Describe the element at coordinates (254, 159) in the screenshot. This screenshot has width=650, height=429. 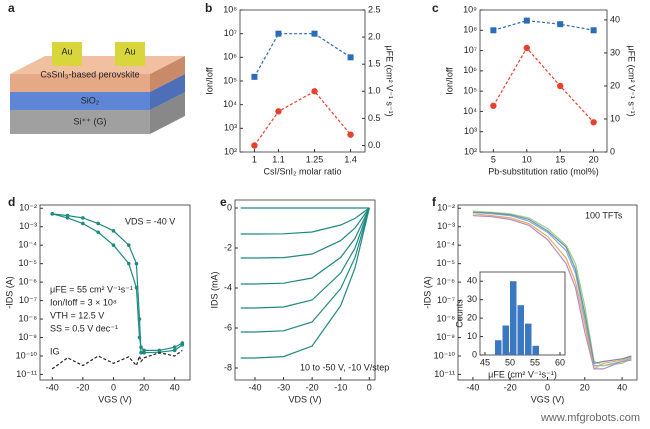
I see `x-tick-label: 1` at that location.